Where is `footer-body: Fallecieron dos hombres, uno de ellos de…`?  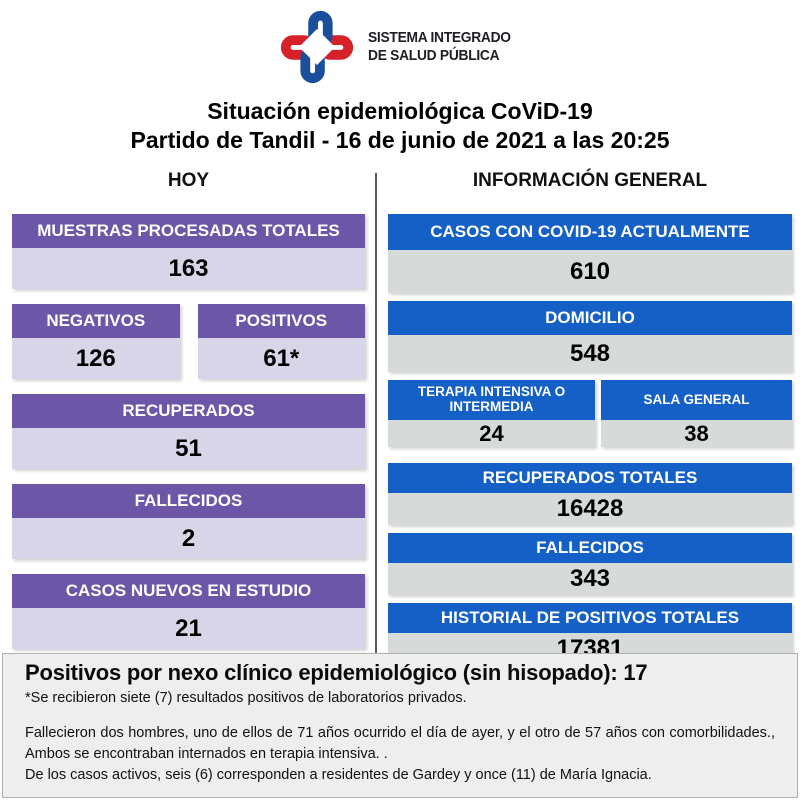
footer-body: Fallecieron dos hombres, uno de ellos de… is located at coordinates (400, 754).